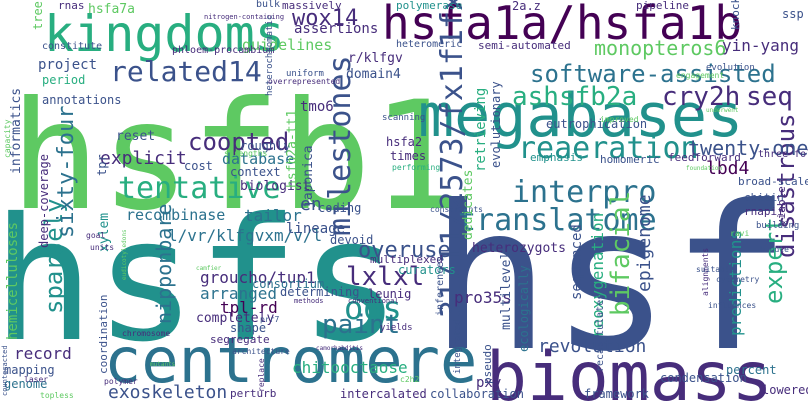 This screenshot has width=808, height=404. Describe the element at coordinates (245, 235) in the screenshot. I see `word-lvrklfgvxm: l/vr/klfgvxm/v/l` at that location.